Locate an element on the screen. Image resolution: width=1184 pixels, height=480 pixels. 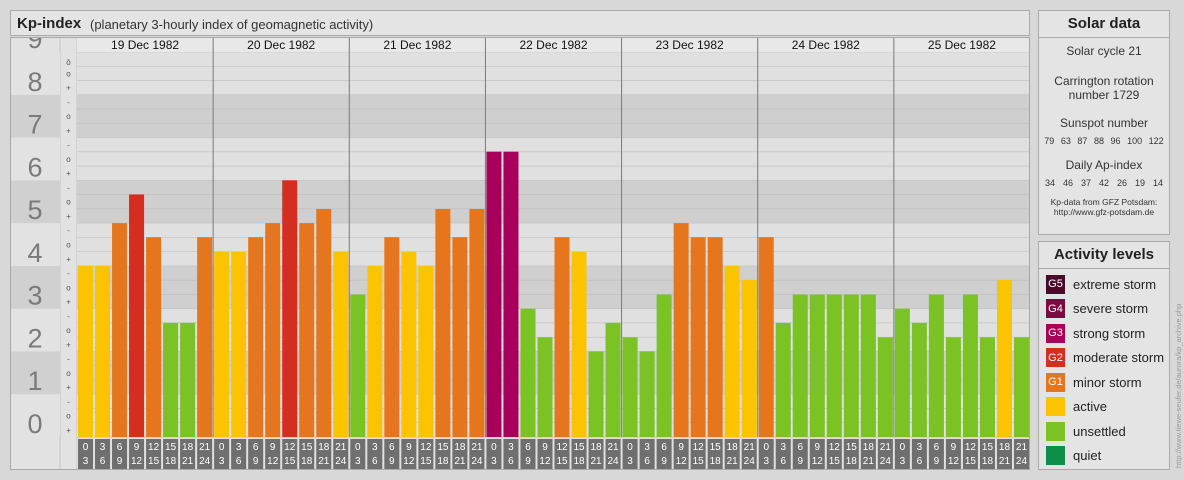
hour-start-10: 6 is located at coordinates (256, 447).